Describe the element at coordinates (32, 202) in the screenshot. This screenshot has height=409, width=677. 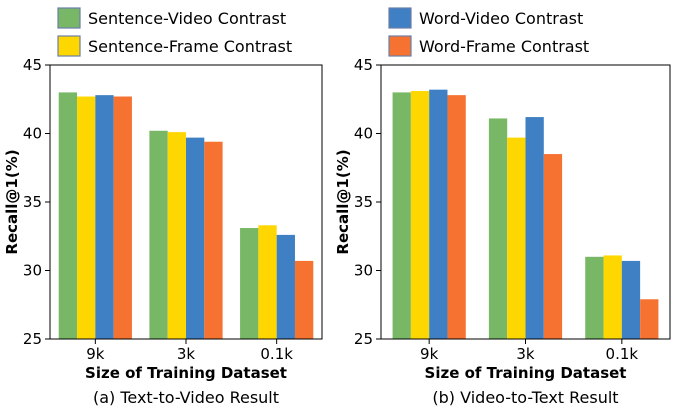
I see `ytick-label-0-2: 35` at that location.